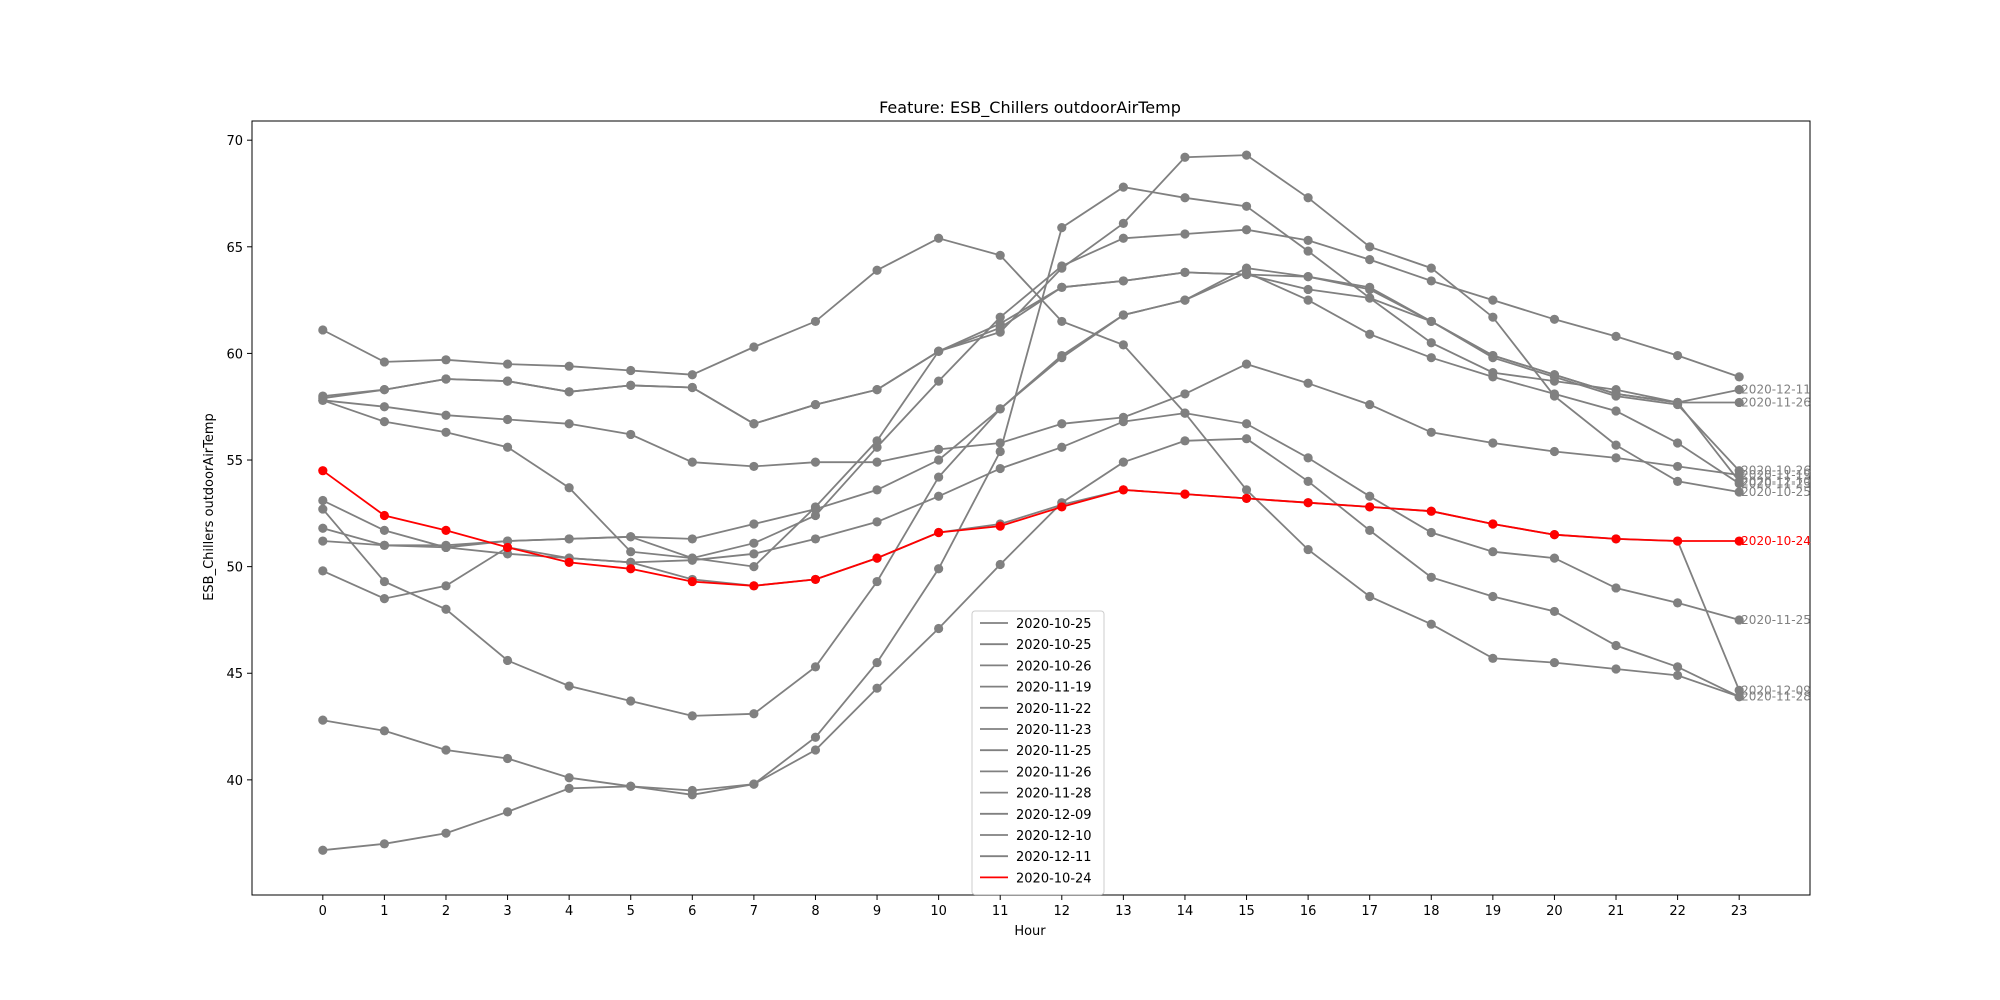  Describe the element at coordinates (1493, 911) in the screenshot. I see `x-tick-label: 19` at that location.